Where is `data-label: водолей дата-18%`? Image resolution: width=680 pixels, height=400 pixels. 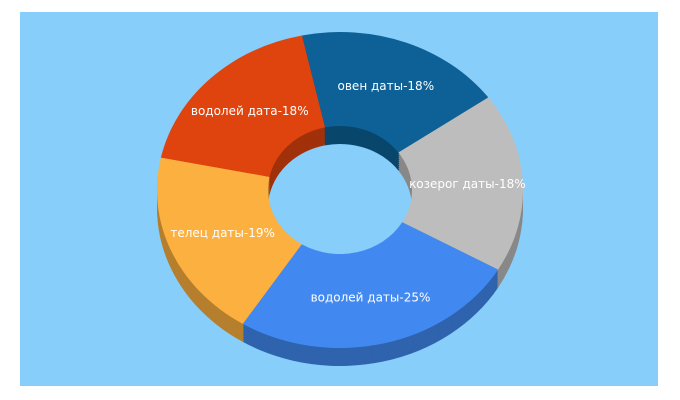
data-label: водолей дата-18% is located at coordinates (250, 111).